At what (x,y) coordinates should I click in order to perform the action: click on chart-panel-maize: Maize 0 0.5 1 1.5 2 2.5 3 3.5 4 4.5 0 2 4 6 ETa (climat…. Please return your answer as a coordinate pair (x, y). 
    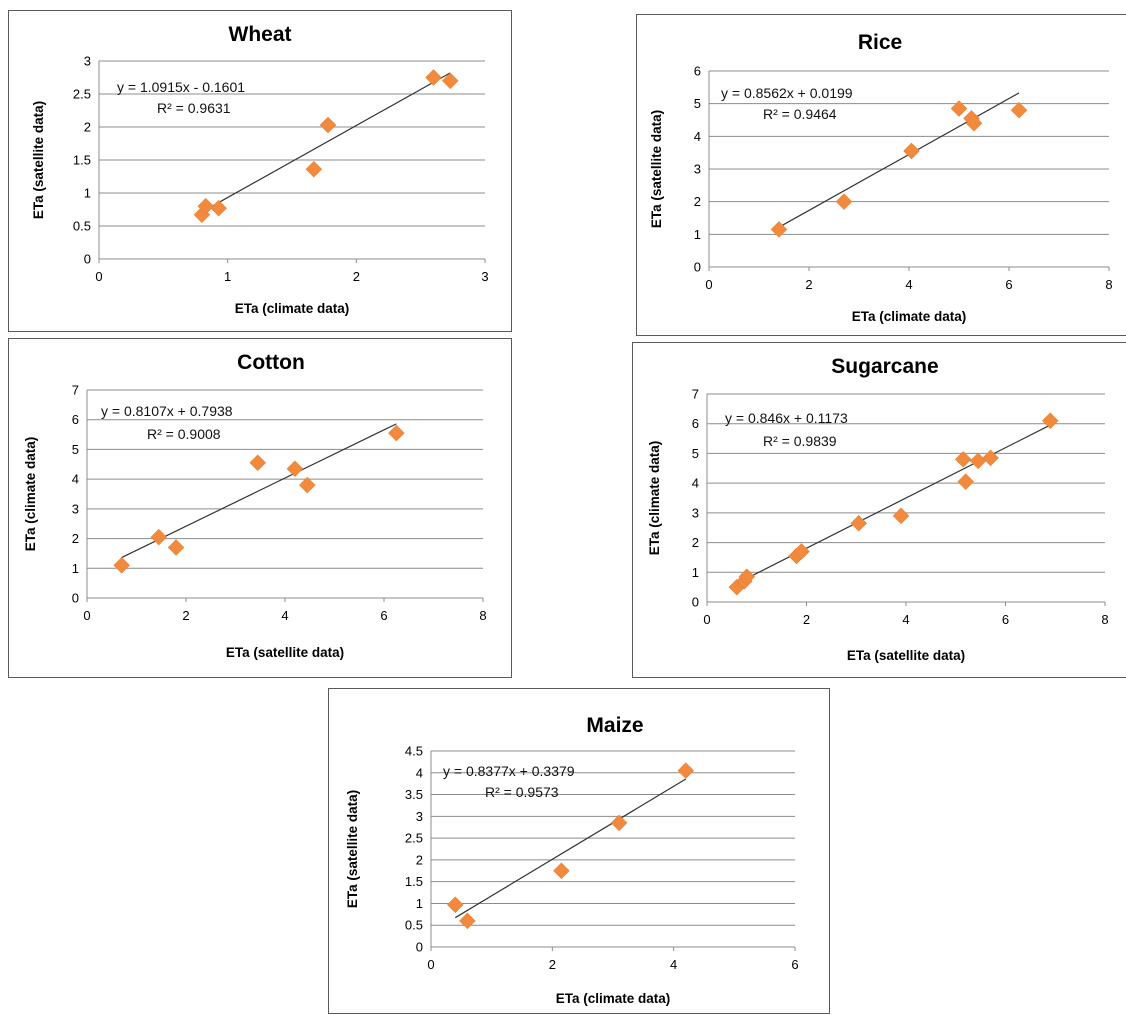
    Looking at the image, I should click on (579, 851).